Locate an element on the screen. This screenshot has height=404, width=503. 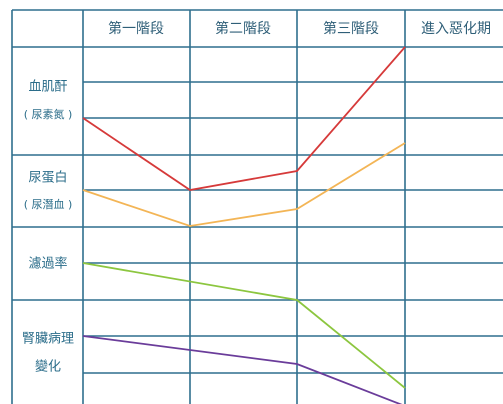
column-header: 進入惡化期 is located at coordinates (456, 29).